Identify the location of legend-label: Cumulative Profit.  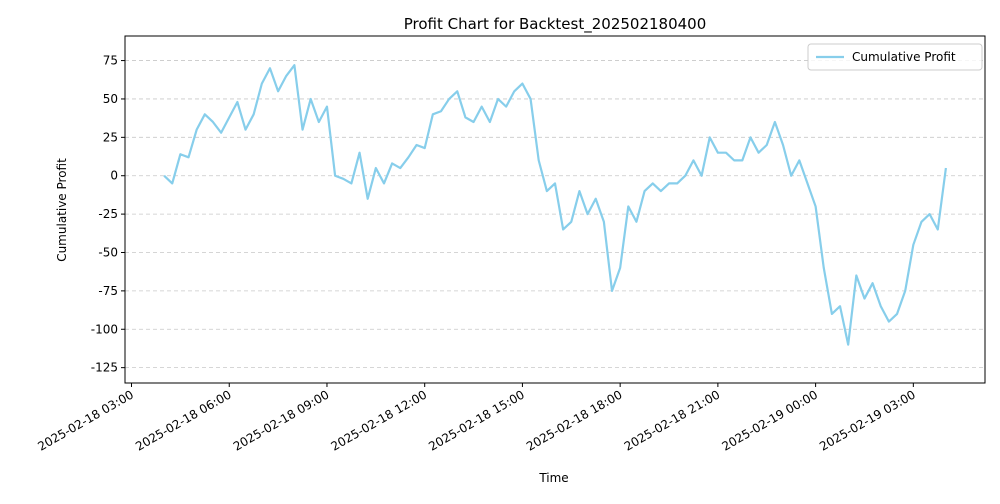
(904, 57).